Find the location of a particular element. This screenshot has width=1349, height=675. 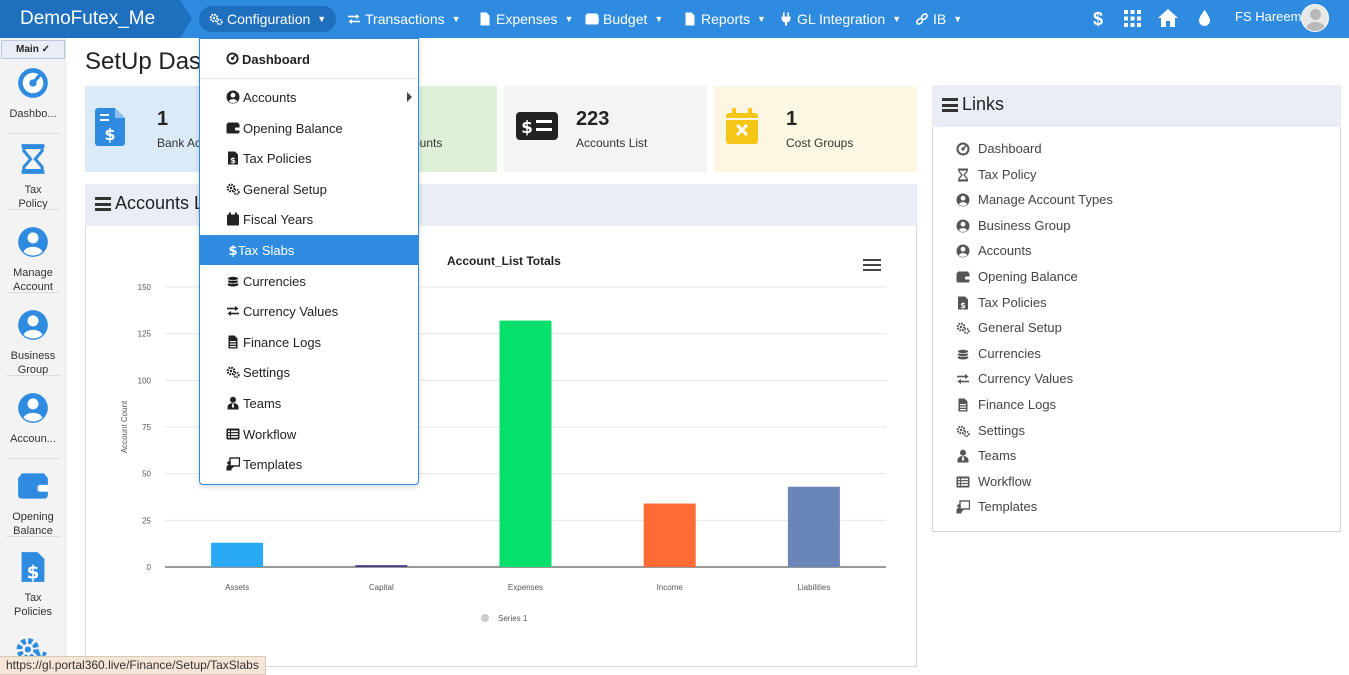

nav-ib: IB ▼ is located at coordinates (938, 19).